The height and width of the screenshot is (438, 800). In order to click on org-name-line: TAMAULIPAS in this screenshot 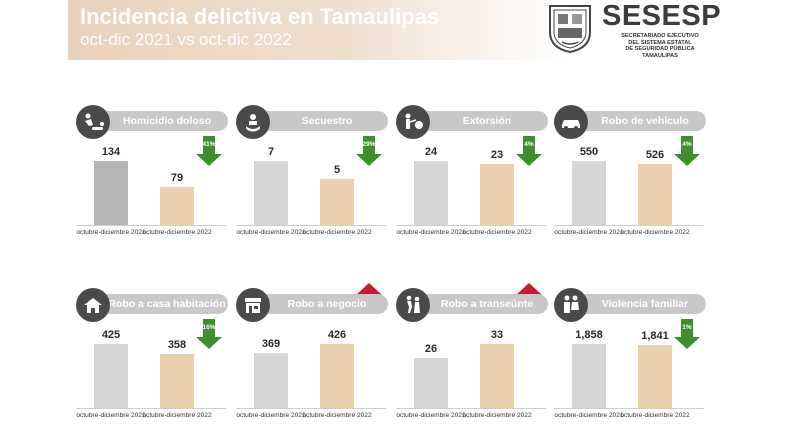, I will do `click(660, 55)`.